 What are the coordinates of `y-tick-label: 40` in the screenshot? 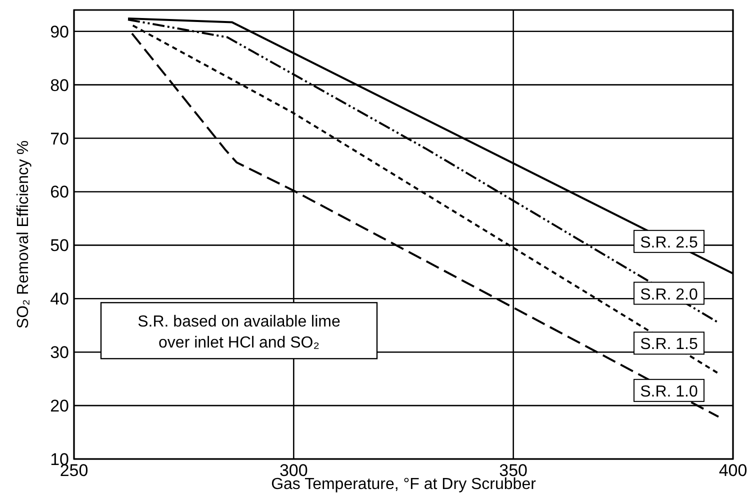 It's located at (59, 299).